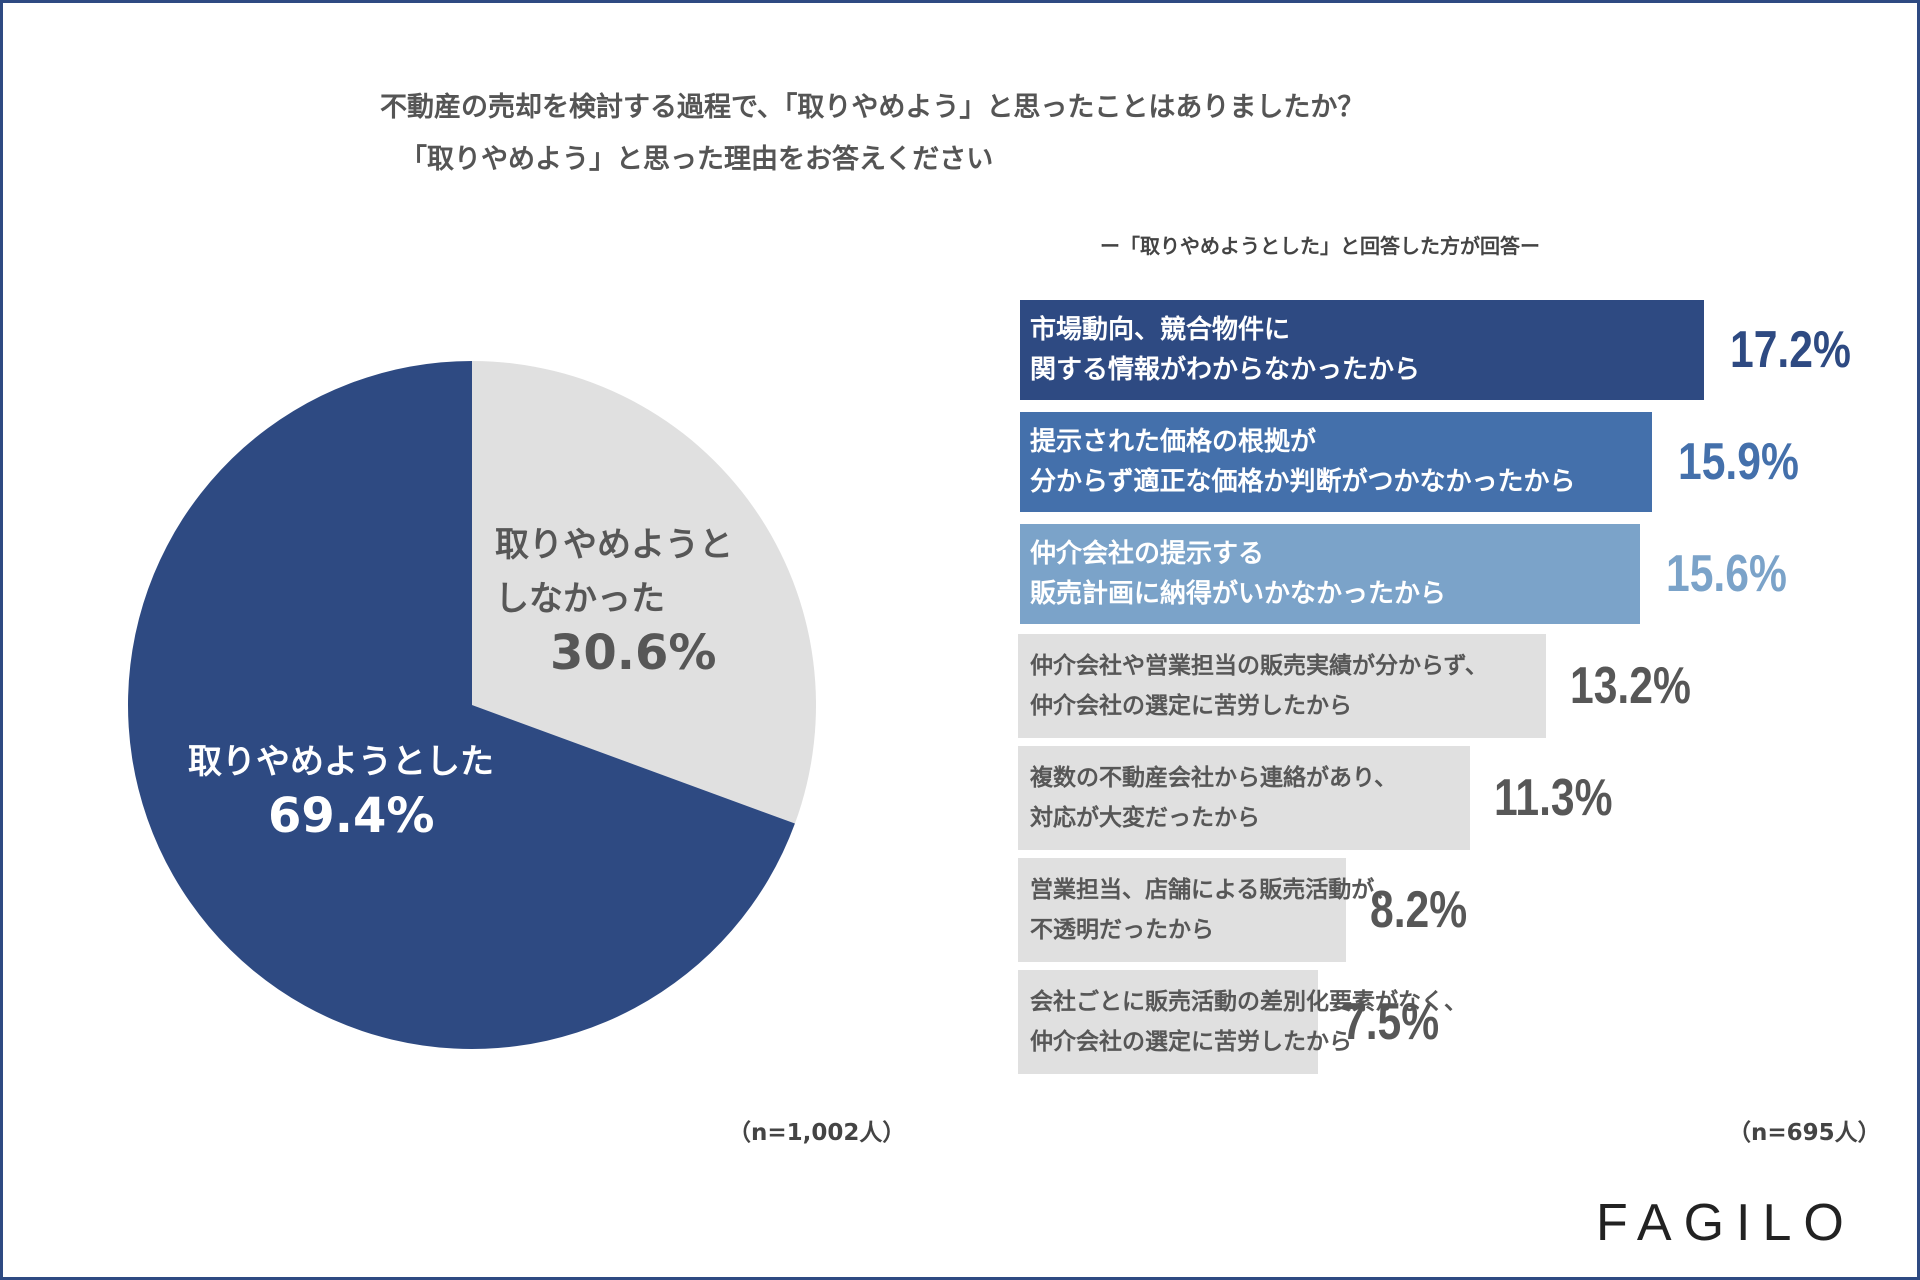  Describe the element at coordinates (1213, 910) in the screenshot. I see `bar-label-6: 営業担当、店舗による販売活動が、 不透明だったから` at that location.